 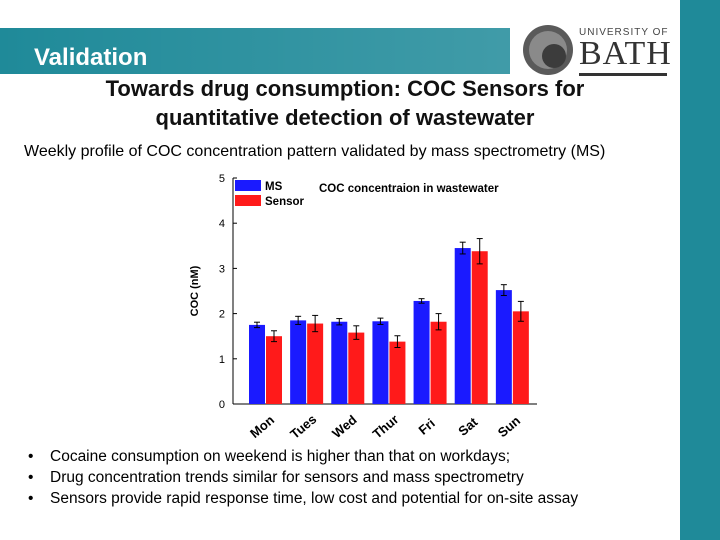 What do you see at coordinates (222, 315) in the screenshot?
I see `y-tick-label: 2` at bounding box center [222, 315].